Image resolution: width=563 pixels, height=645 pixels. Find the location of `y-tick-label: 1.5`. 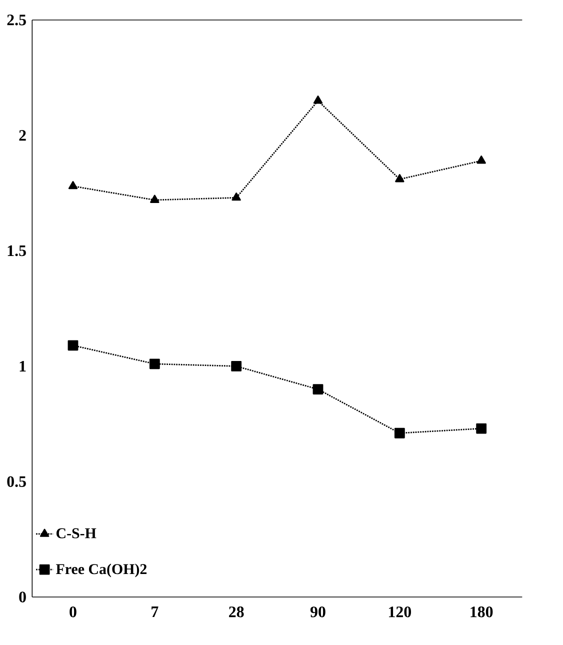

y-tick-label: 1.5 is located at coordinates (17, 250).